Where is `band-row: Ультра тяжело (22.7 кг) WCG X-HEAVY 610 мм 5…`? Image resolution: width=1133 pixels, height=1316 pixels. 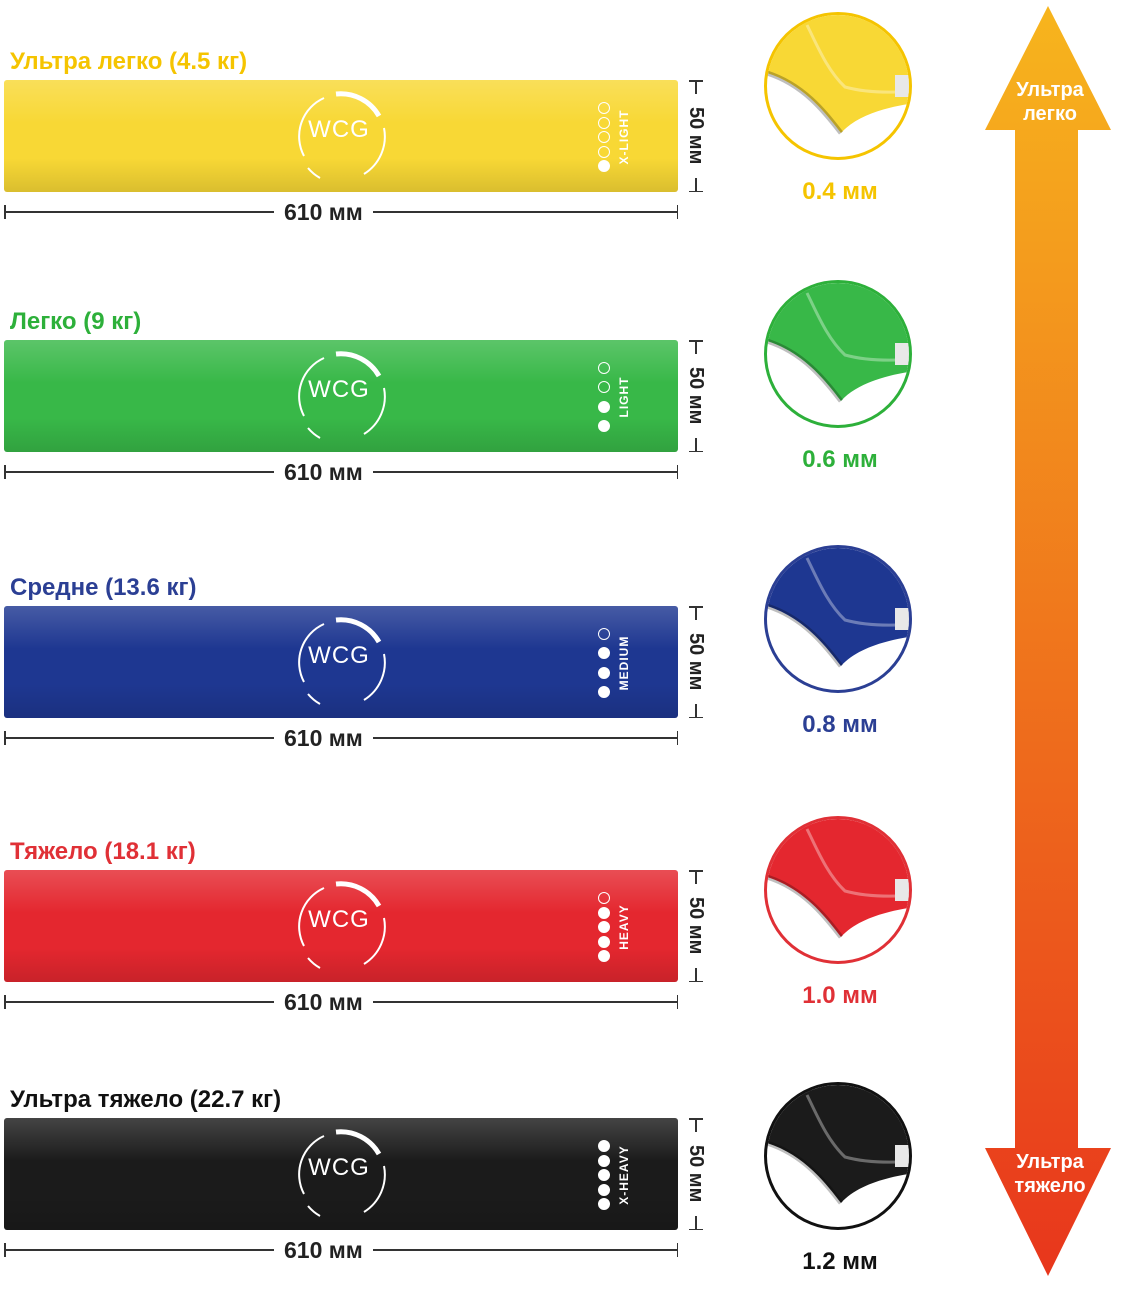
band-row: Ультра тяжело (22.7 кг) WCG X-HEAVY 610 мм 5… is located at coordinates (370, 1201).